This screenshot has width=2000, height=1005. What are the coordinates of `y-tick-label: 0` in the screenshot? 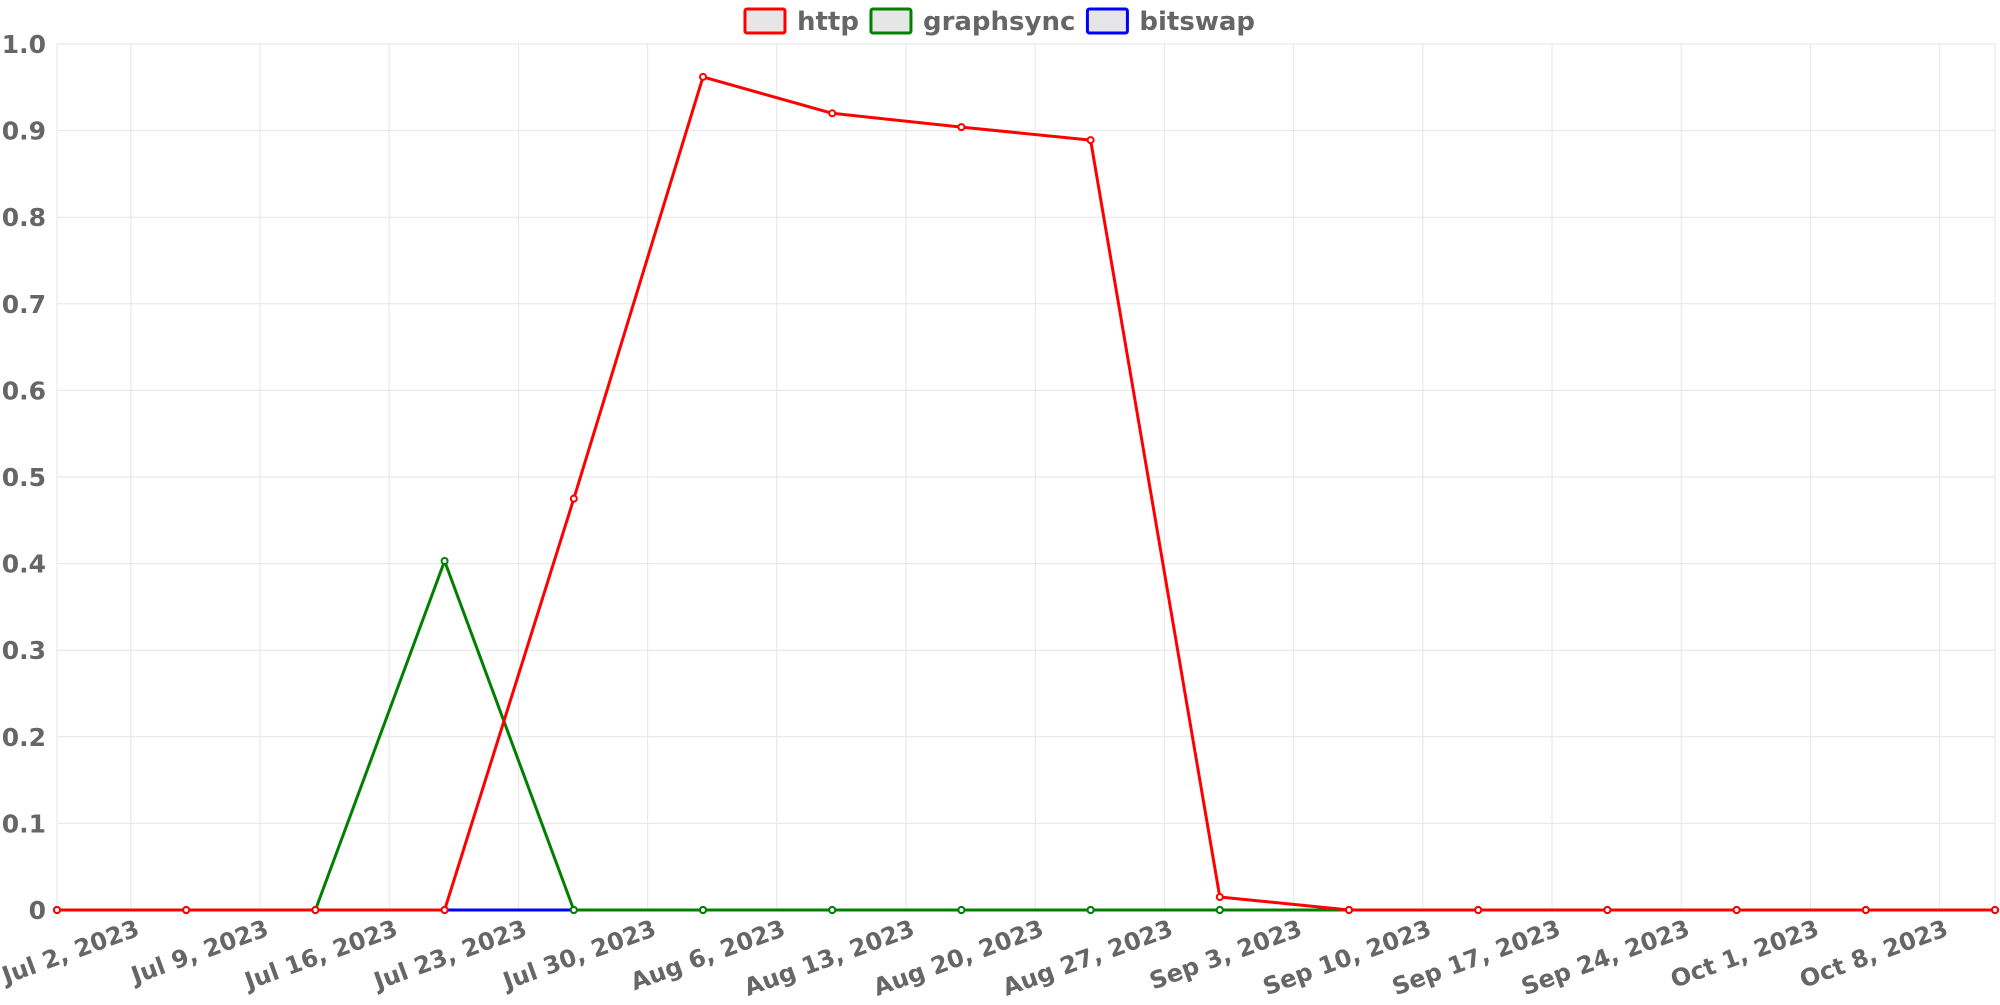 It's located at (37, 910).